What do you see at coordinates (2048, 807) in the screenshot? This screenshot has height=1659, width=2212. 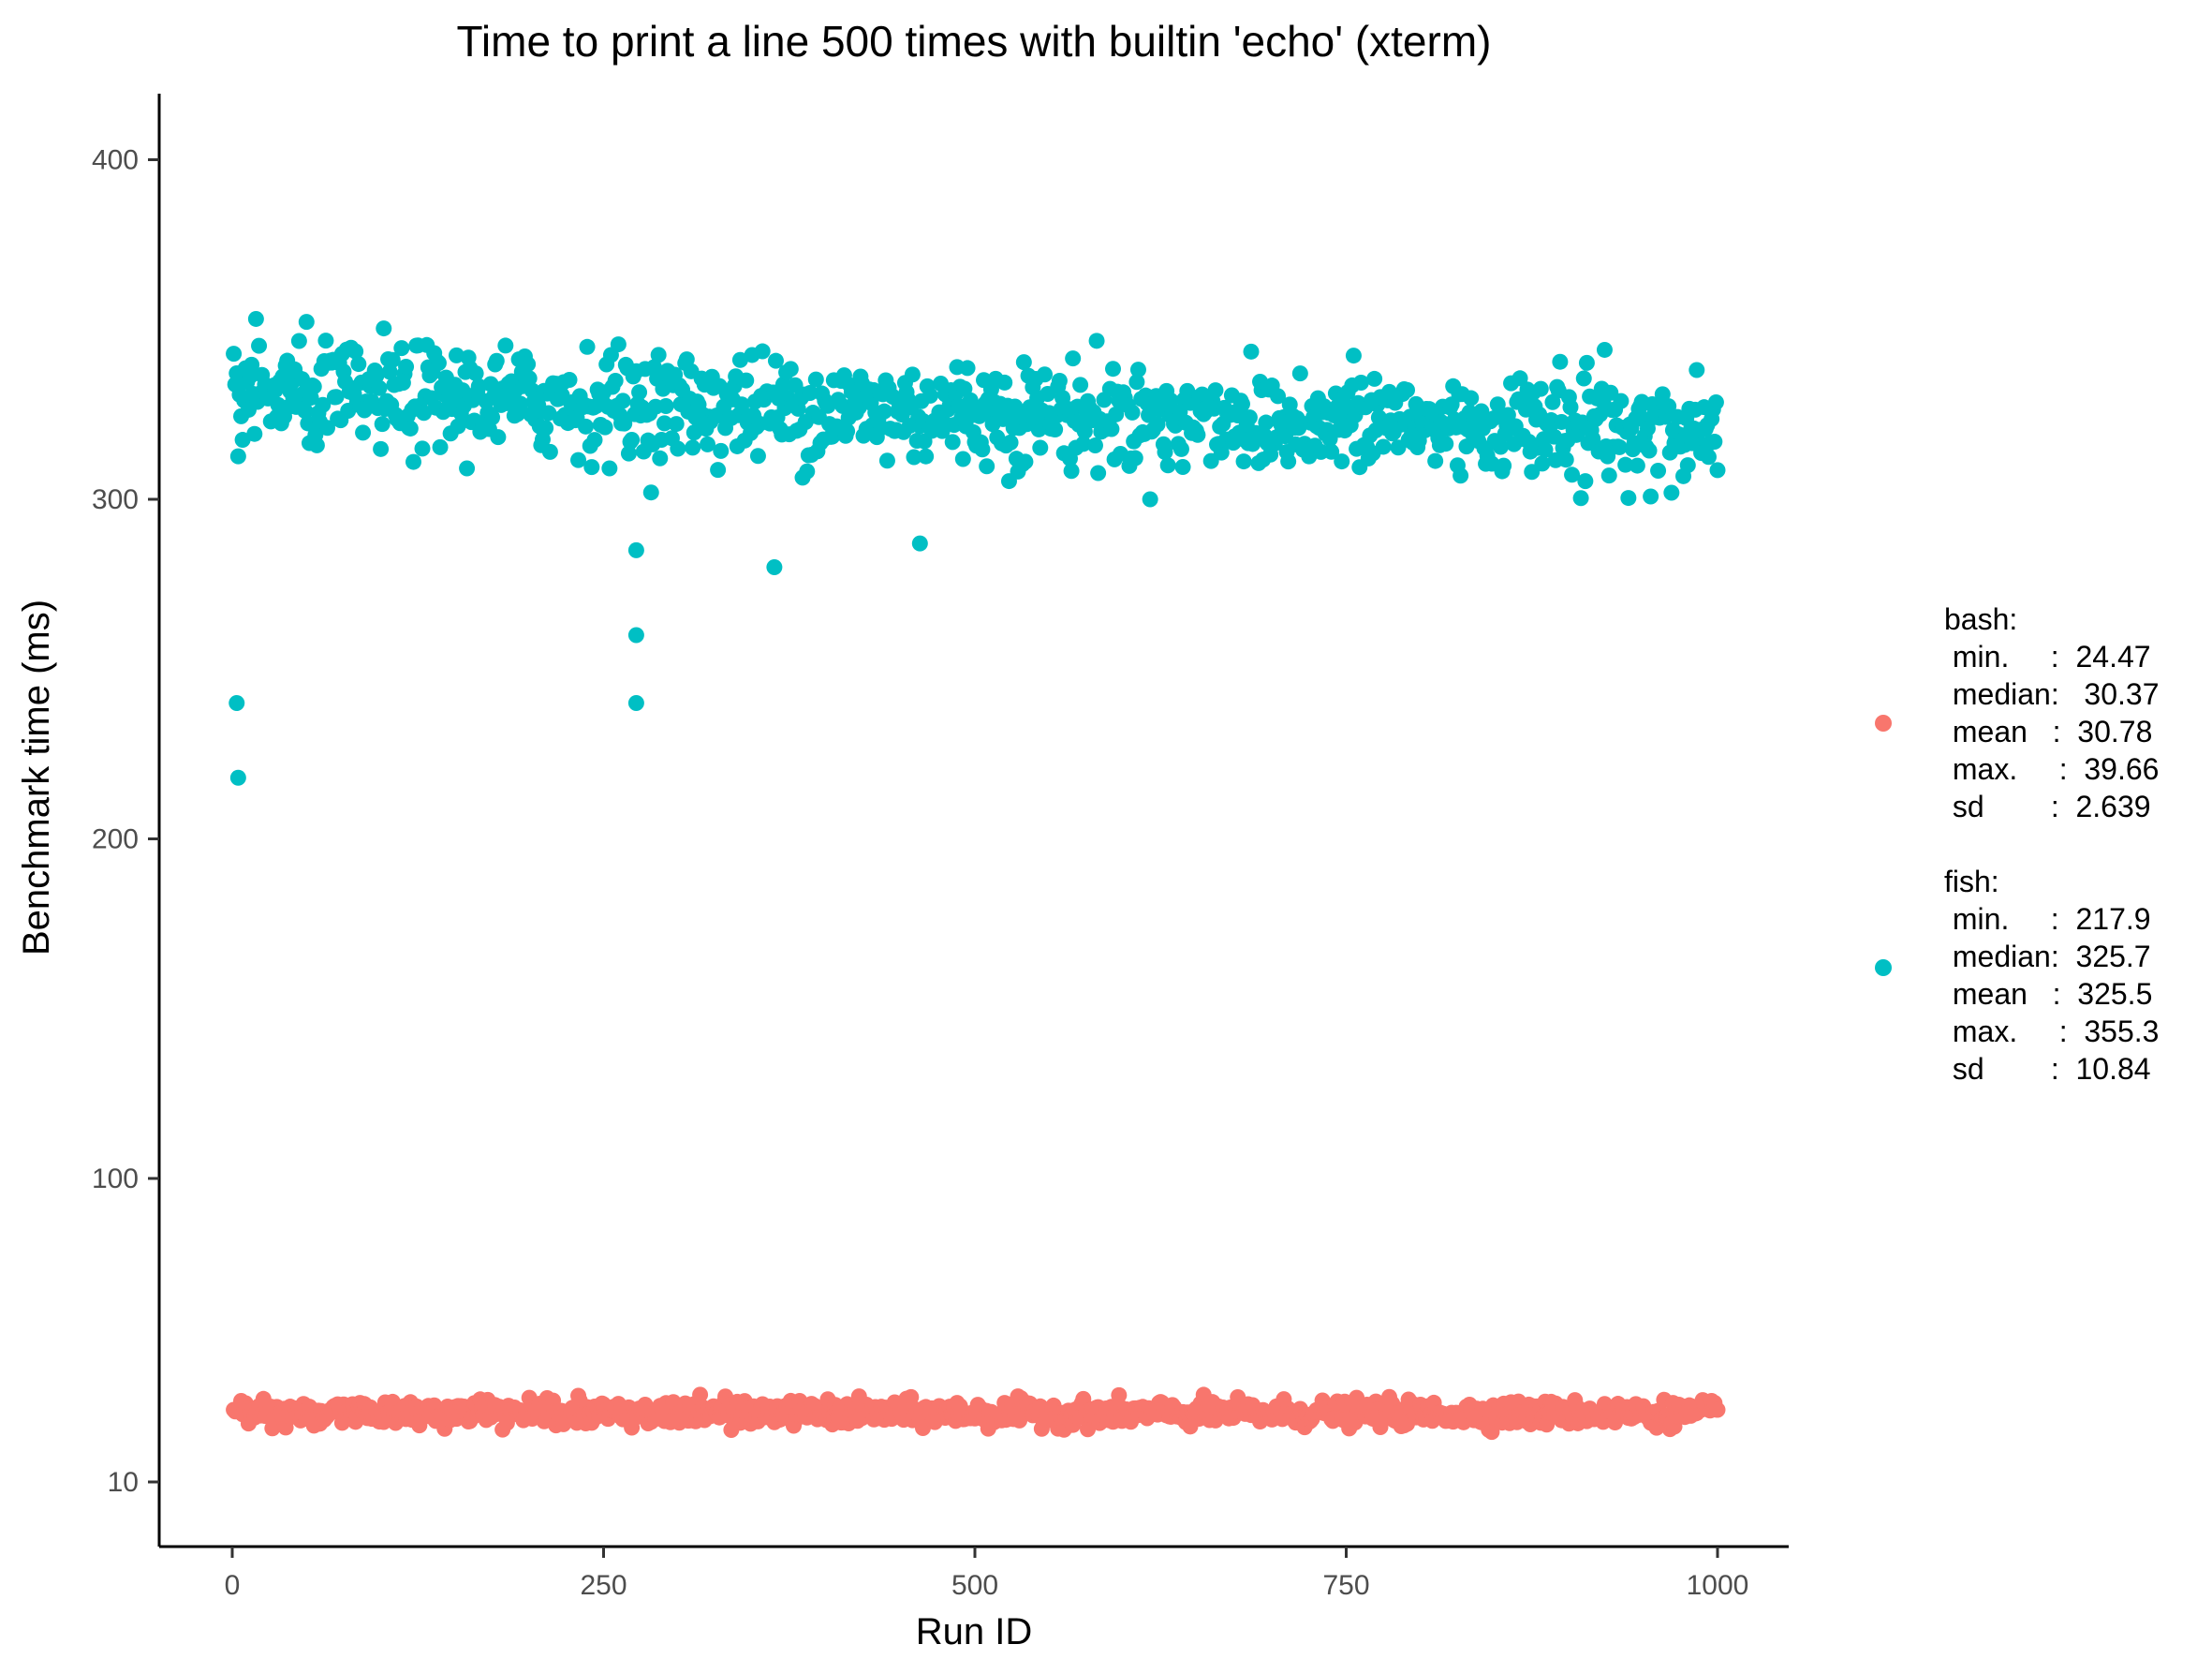 I see `bash-legend-line: sd : 2.639` at bounding box center [2048, 807].